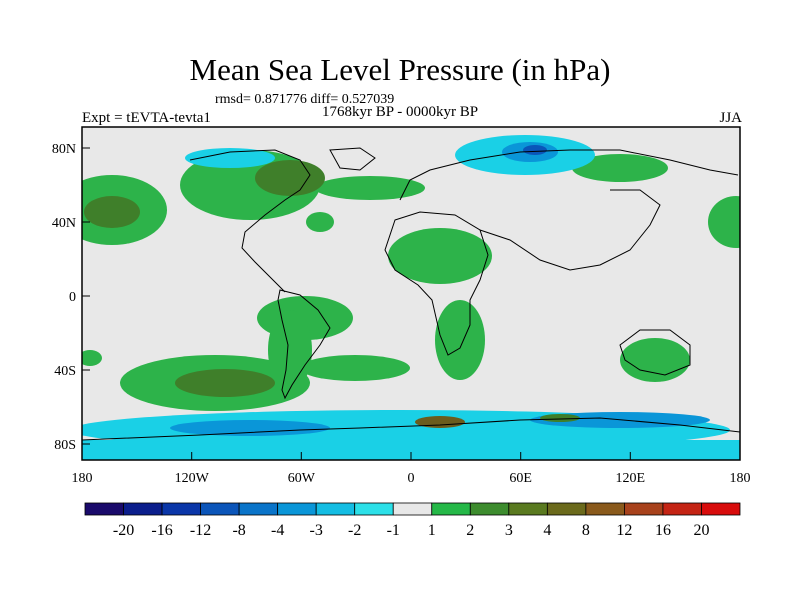 The height and width of the screenshot is (600, 800). I want to click on coastline-australia, so click(655, 352).